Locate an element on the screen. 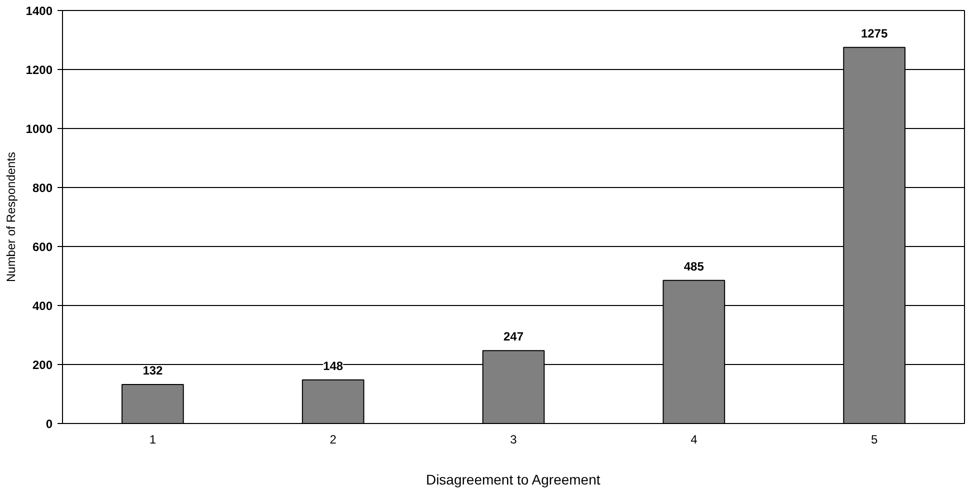 This screenshot has width=979, height=490. x-tick-label: 3 is located at coordinates (514, 439).